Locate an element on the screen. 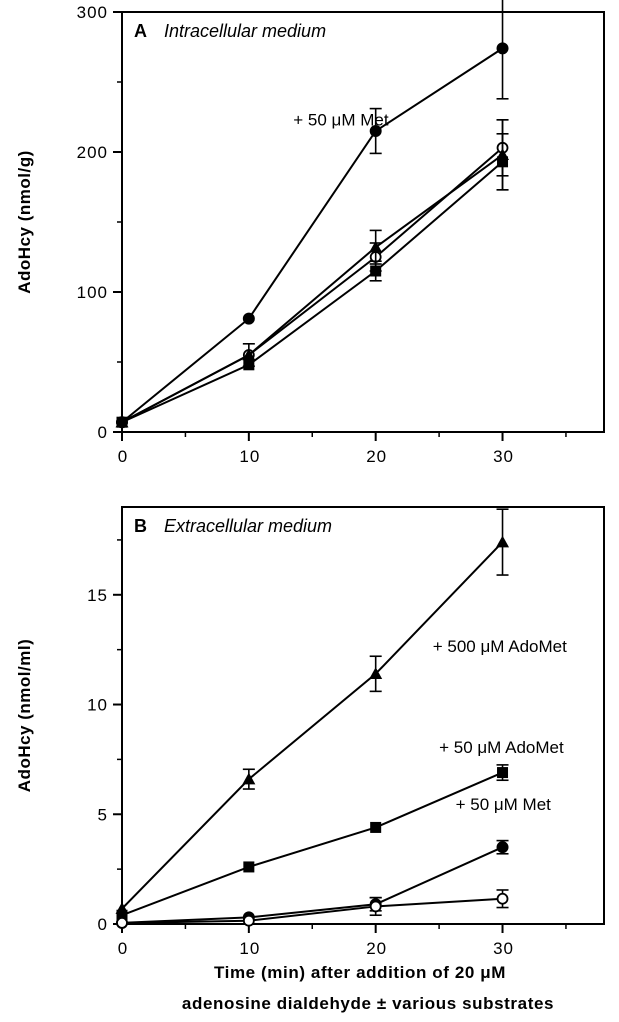 The height and width of the screenshot is (1022, 619). panel-b-y-axis-label: AdoHcy (nmol/ml) is located at coordinates (24, 715).